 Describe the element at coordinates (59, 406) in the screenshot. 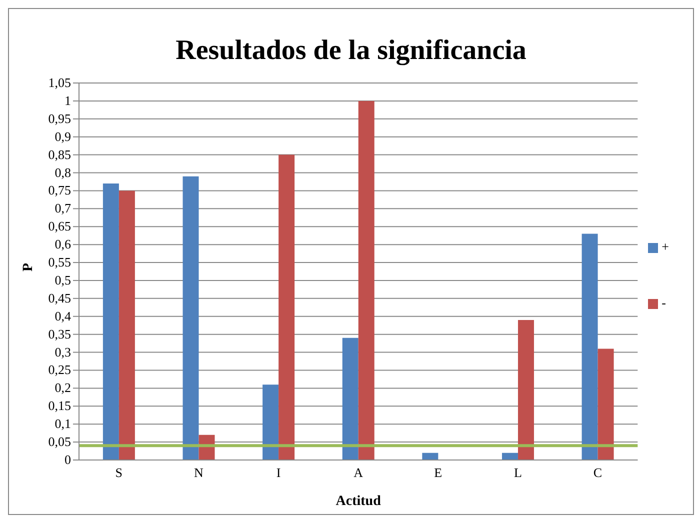

I see `y-tick-label: 0,15` at that location.